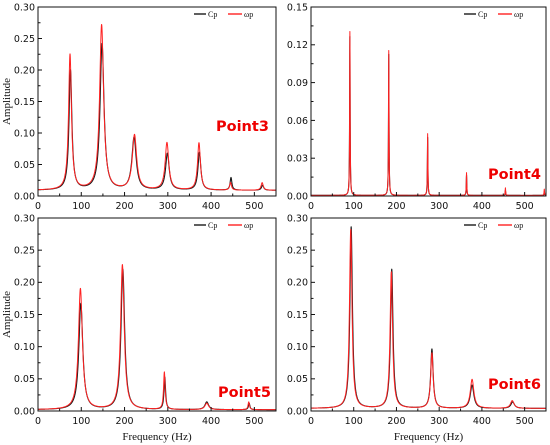  Describe the element at coordinates (157, 337) in the screenshot. I see `series-line-wp` at that location.